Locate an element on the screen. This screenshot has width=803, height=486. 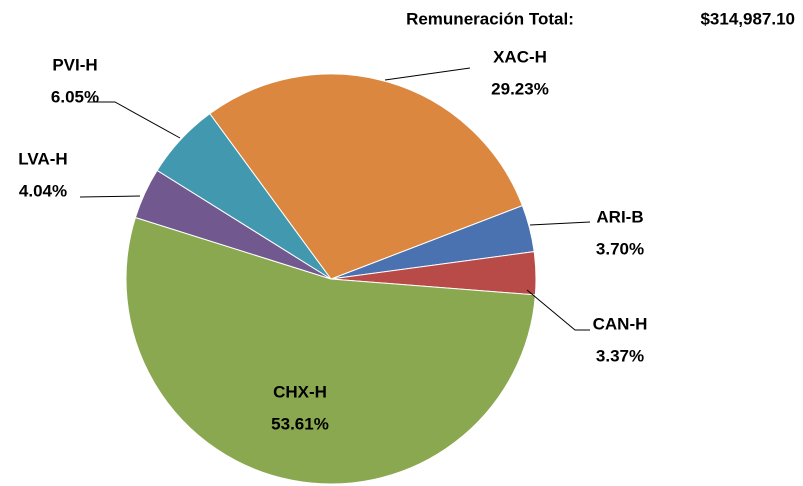
slice-value-label: 6.05% is located at coordinates (75, 96).